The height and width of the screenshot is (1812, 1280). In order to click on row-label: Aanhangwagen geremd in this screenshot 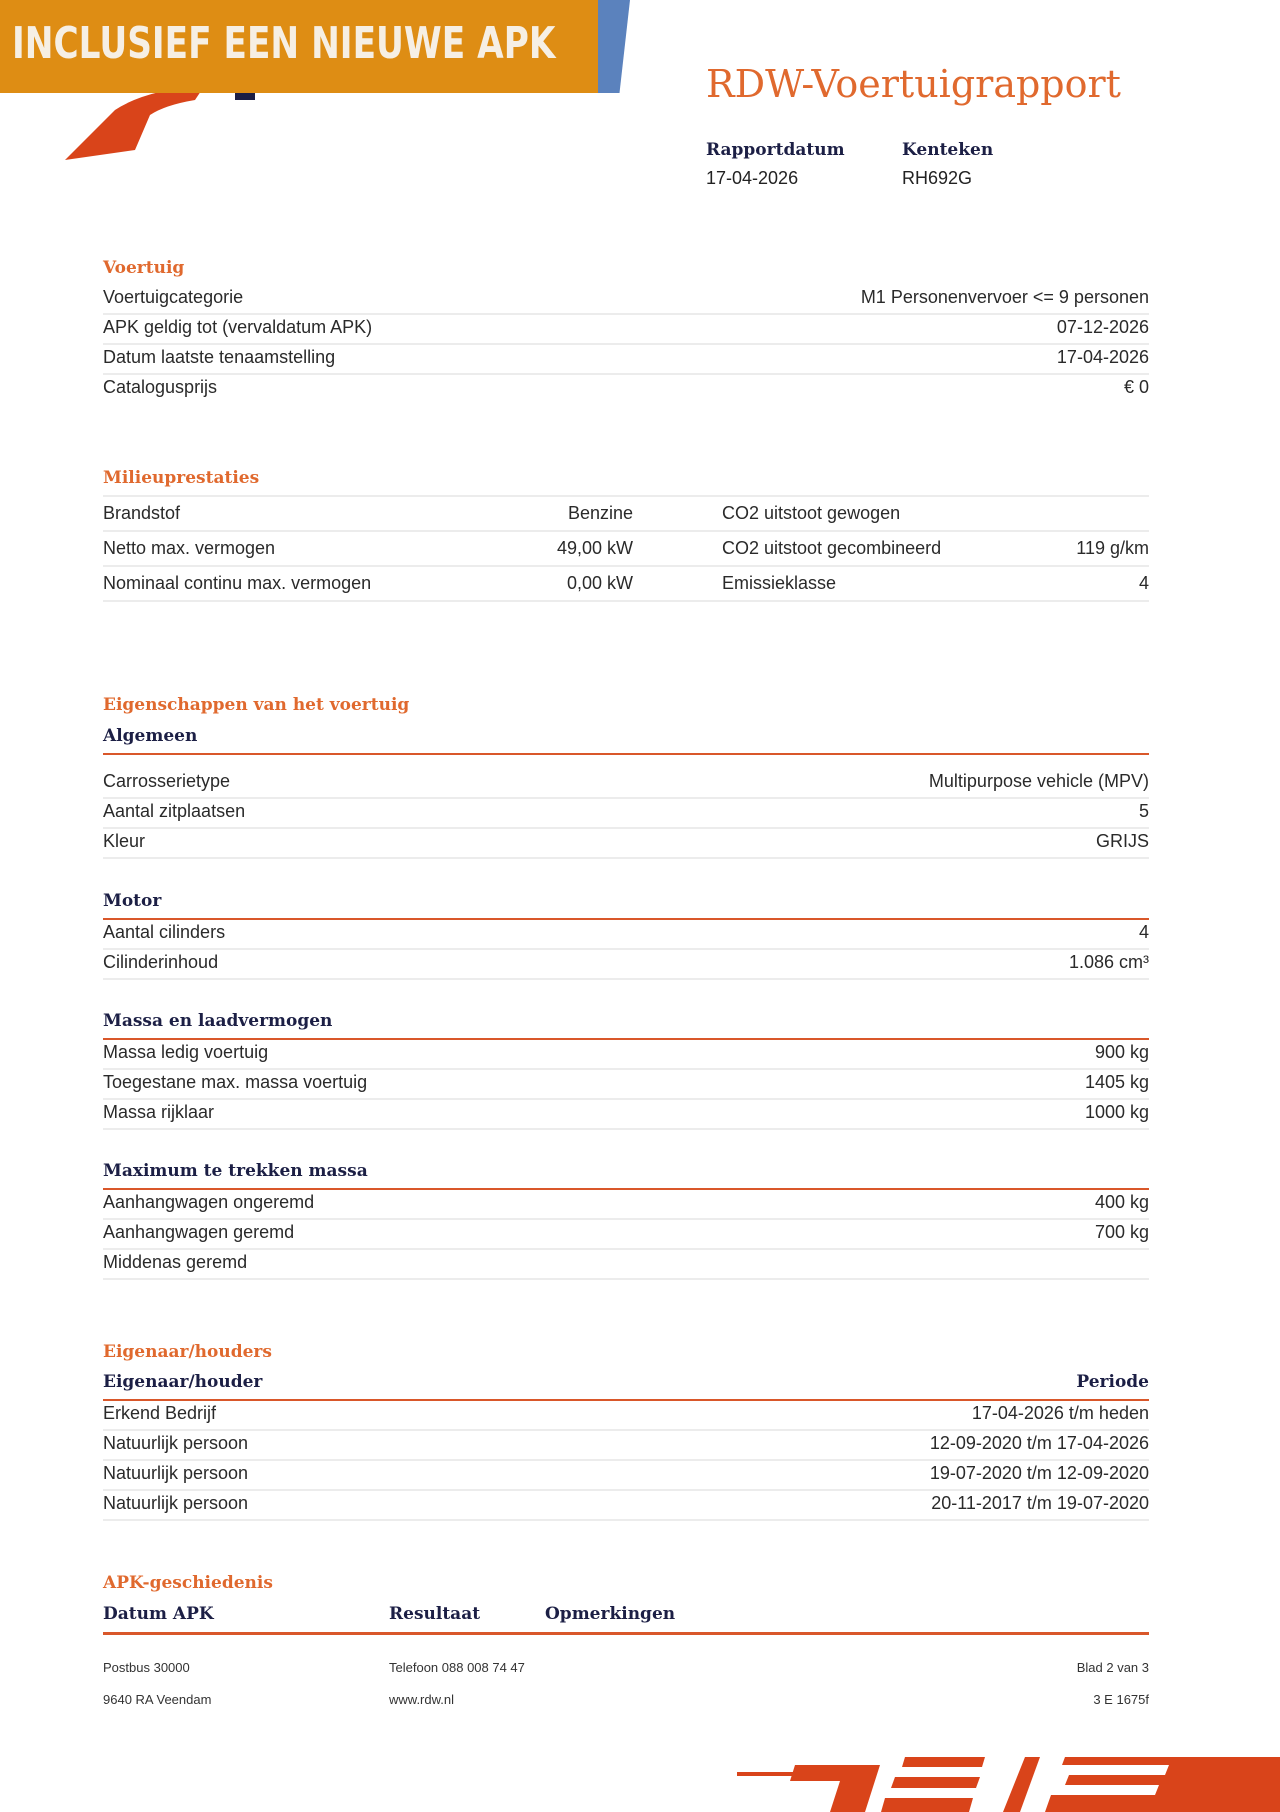, I will do `click(199, 1232)`.